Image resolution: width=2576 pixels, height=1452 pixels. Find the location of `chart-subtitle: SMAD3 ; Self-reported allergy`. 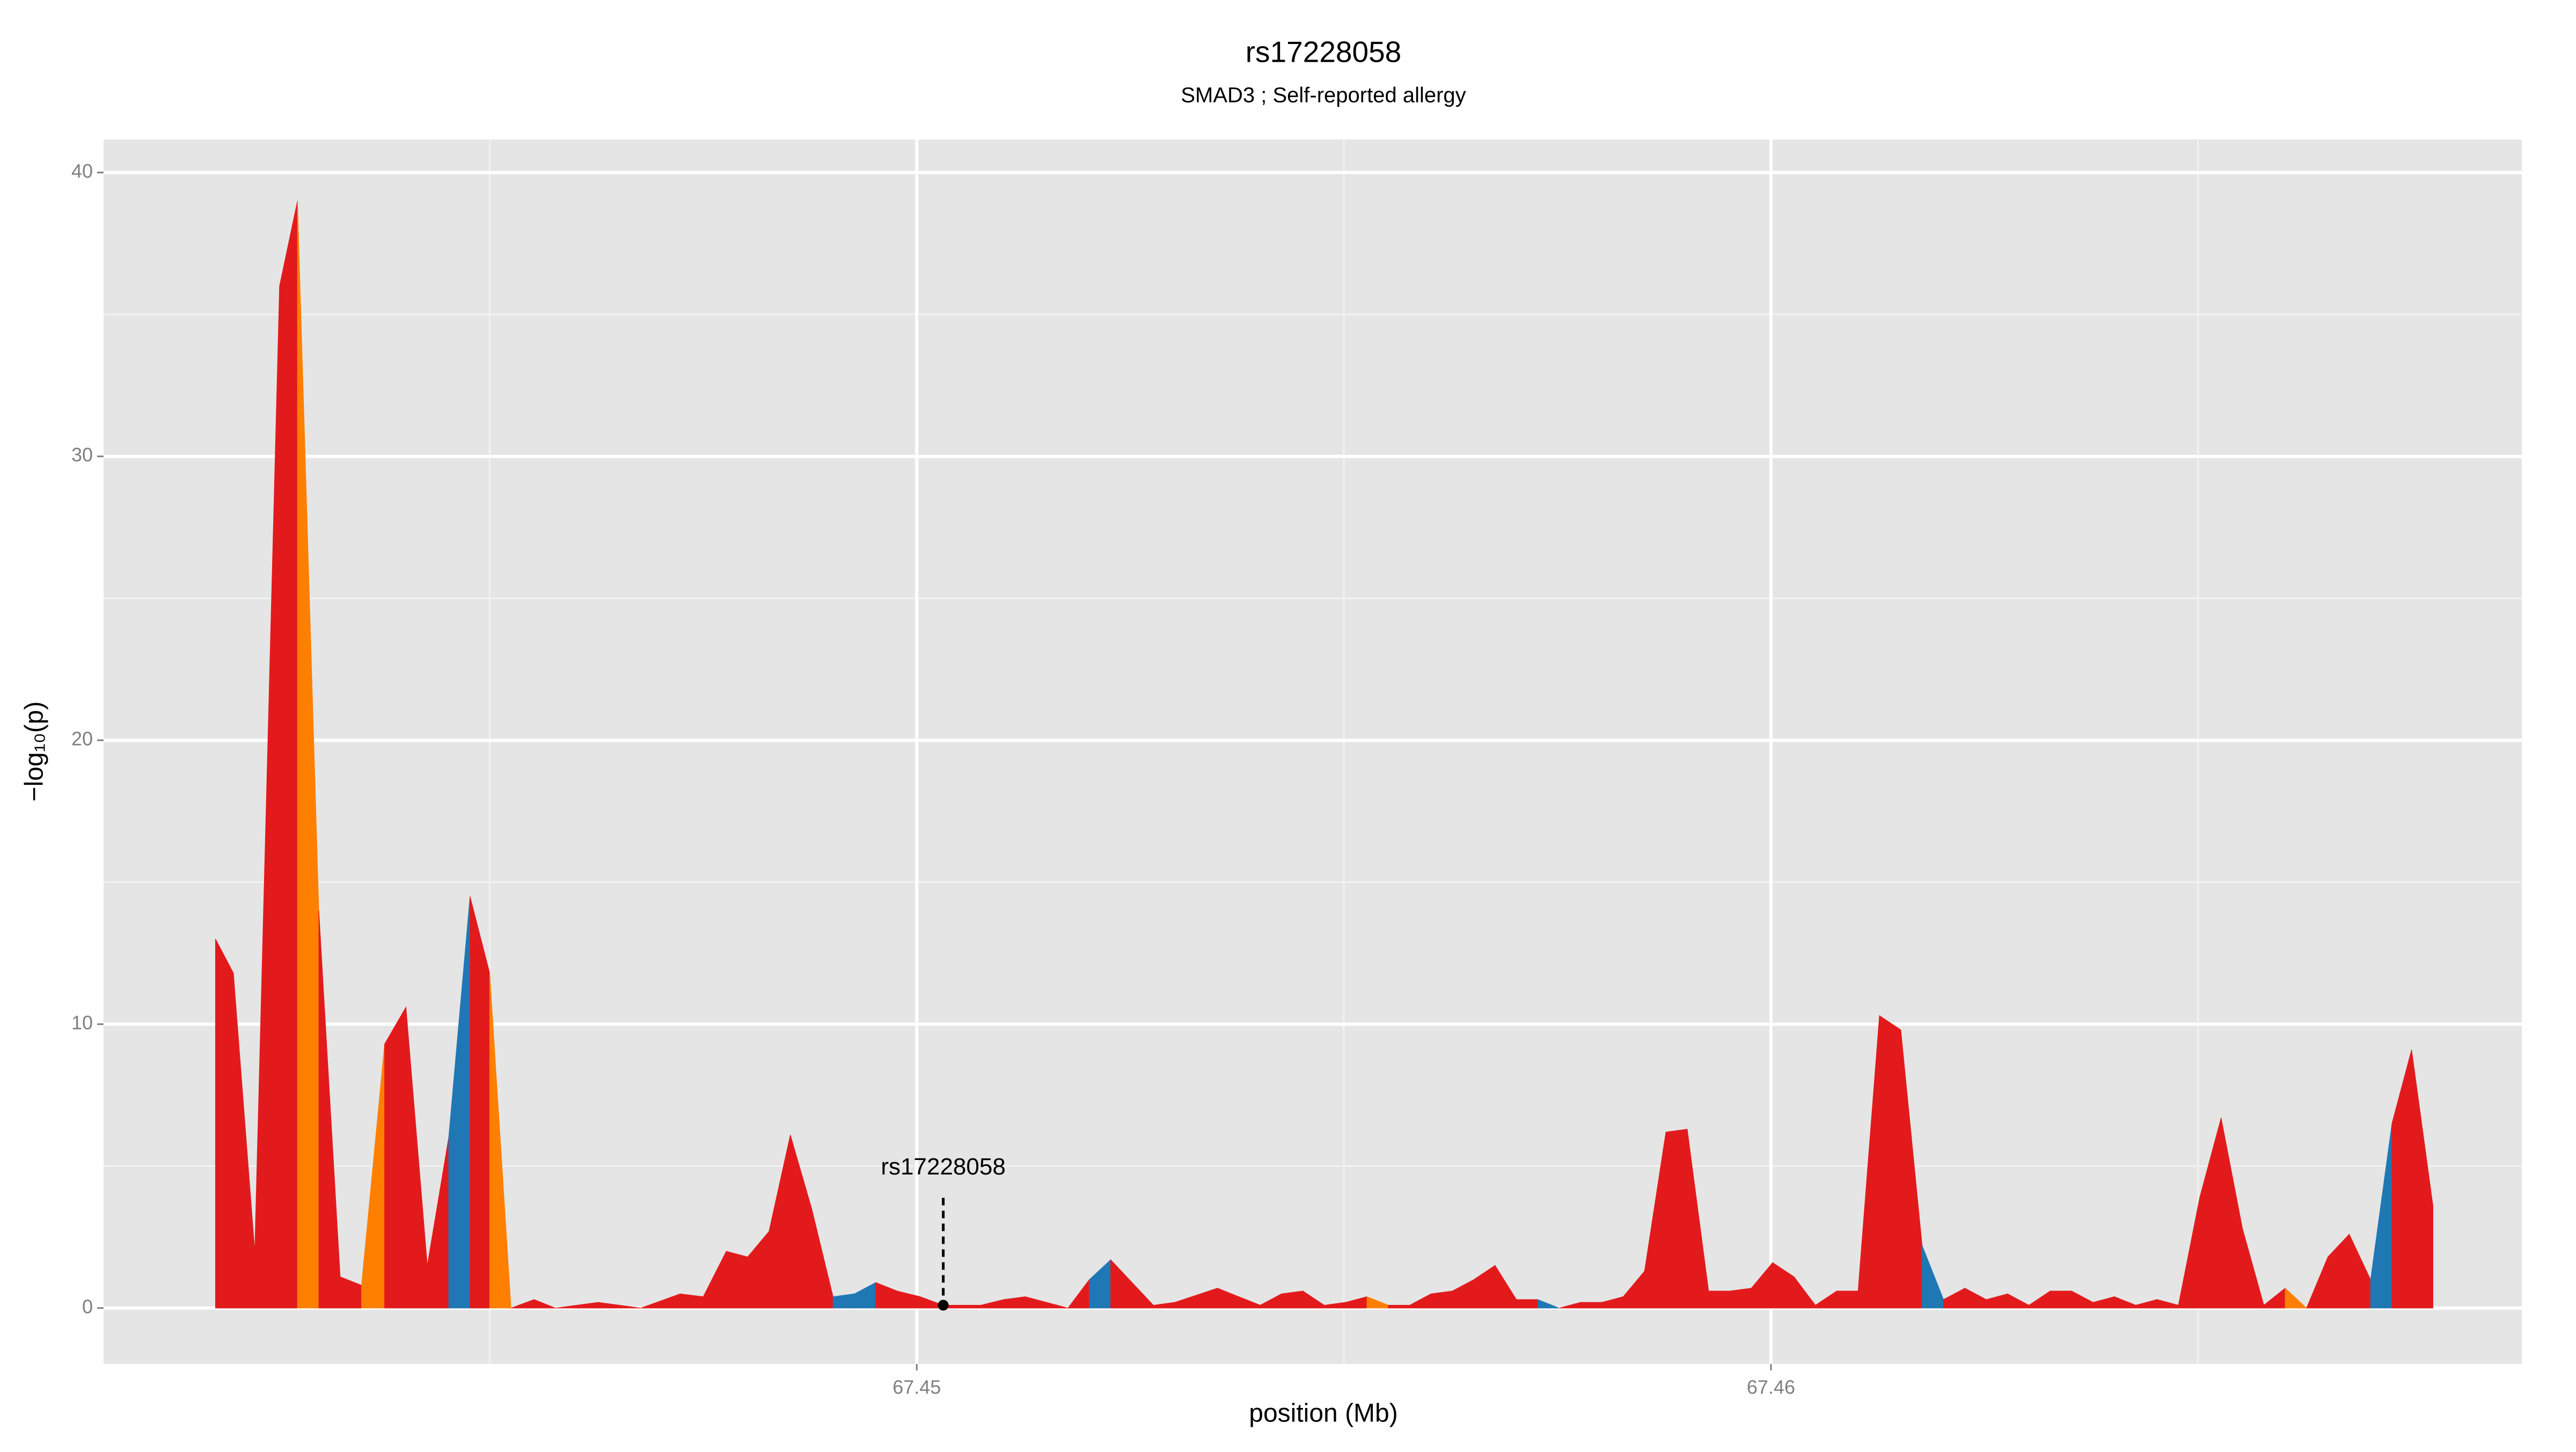

chart-subtitle: SMAD3 ; Self-reported allergy is located at coordinates (1323, 95).